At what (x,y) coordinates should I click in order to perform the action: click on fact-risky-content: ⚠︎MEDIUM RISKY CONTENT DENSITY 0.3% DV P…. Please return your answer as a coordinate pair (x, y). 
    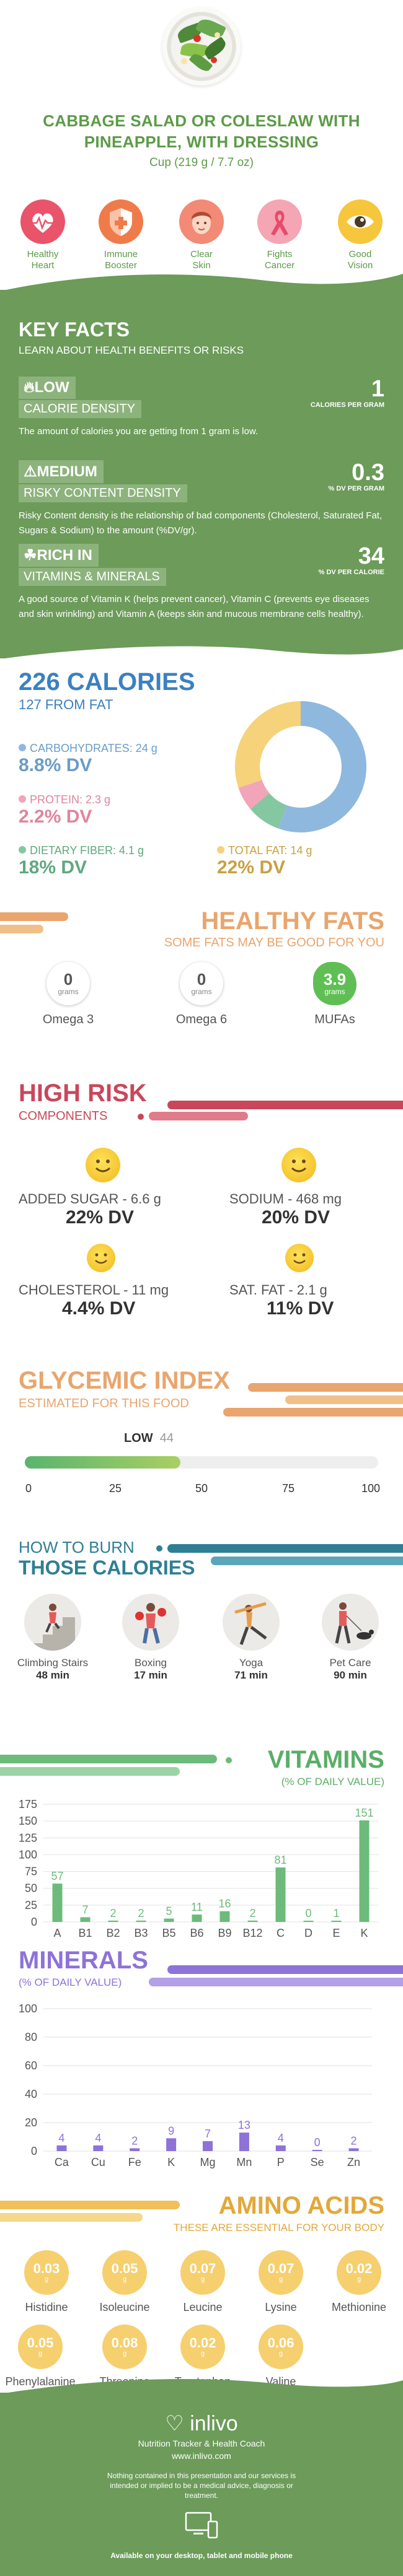
    Looking at the image, I should click on (201, 498).